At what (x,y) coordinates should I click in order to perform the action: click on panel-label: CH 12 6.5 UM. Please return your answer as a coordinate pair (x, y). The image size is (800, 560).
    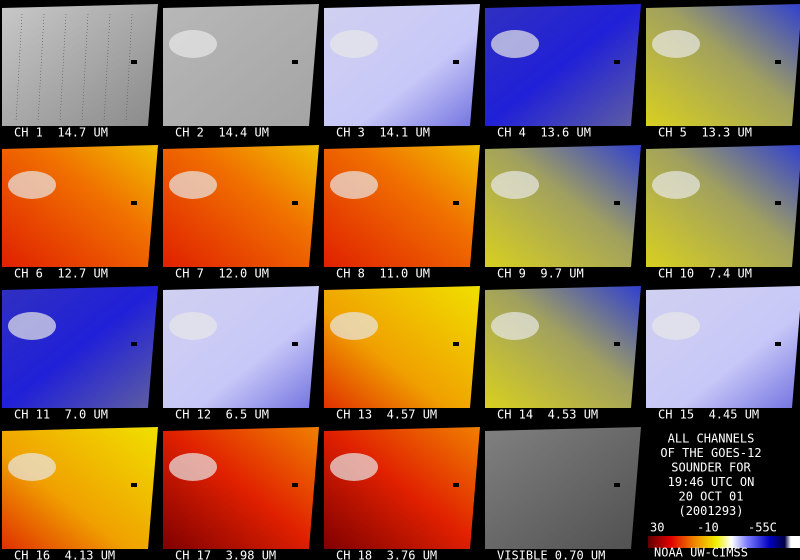
    Looking at the image, I should click on (222, 415).